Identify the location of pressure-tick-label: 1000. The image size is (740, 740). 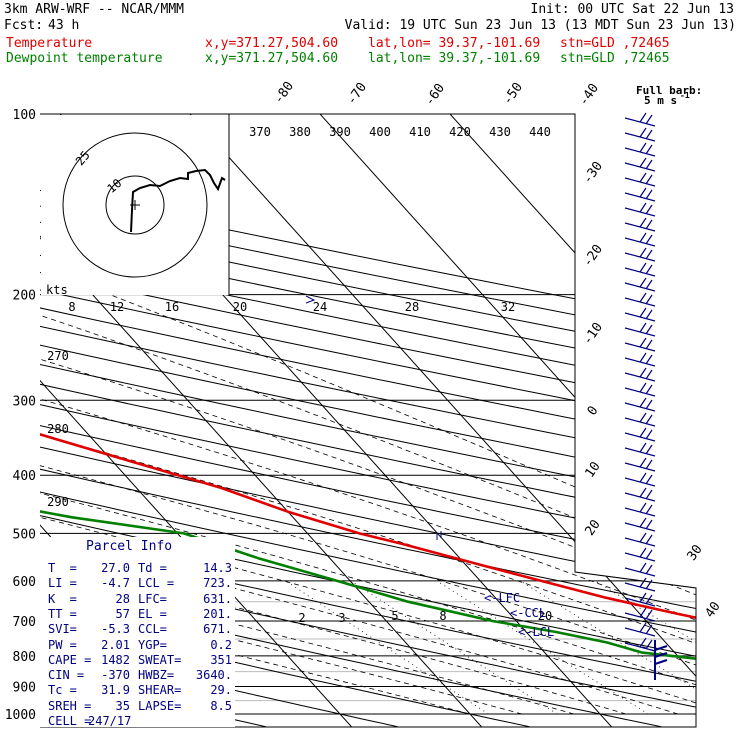
(20, 715).